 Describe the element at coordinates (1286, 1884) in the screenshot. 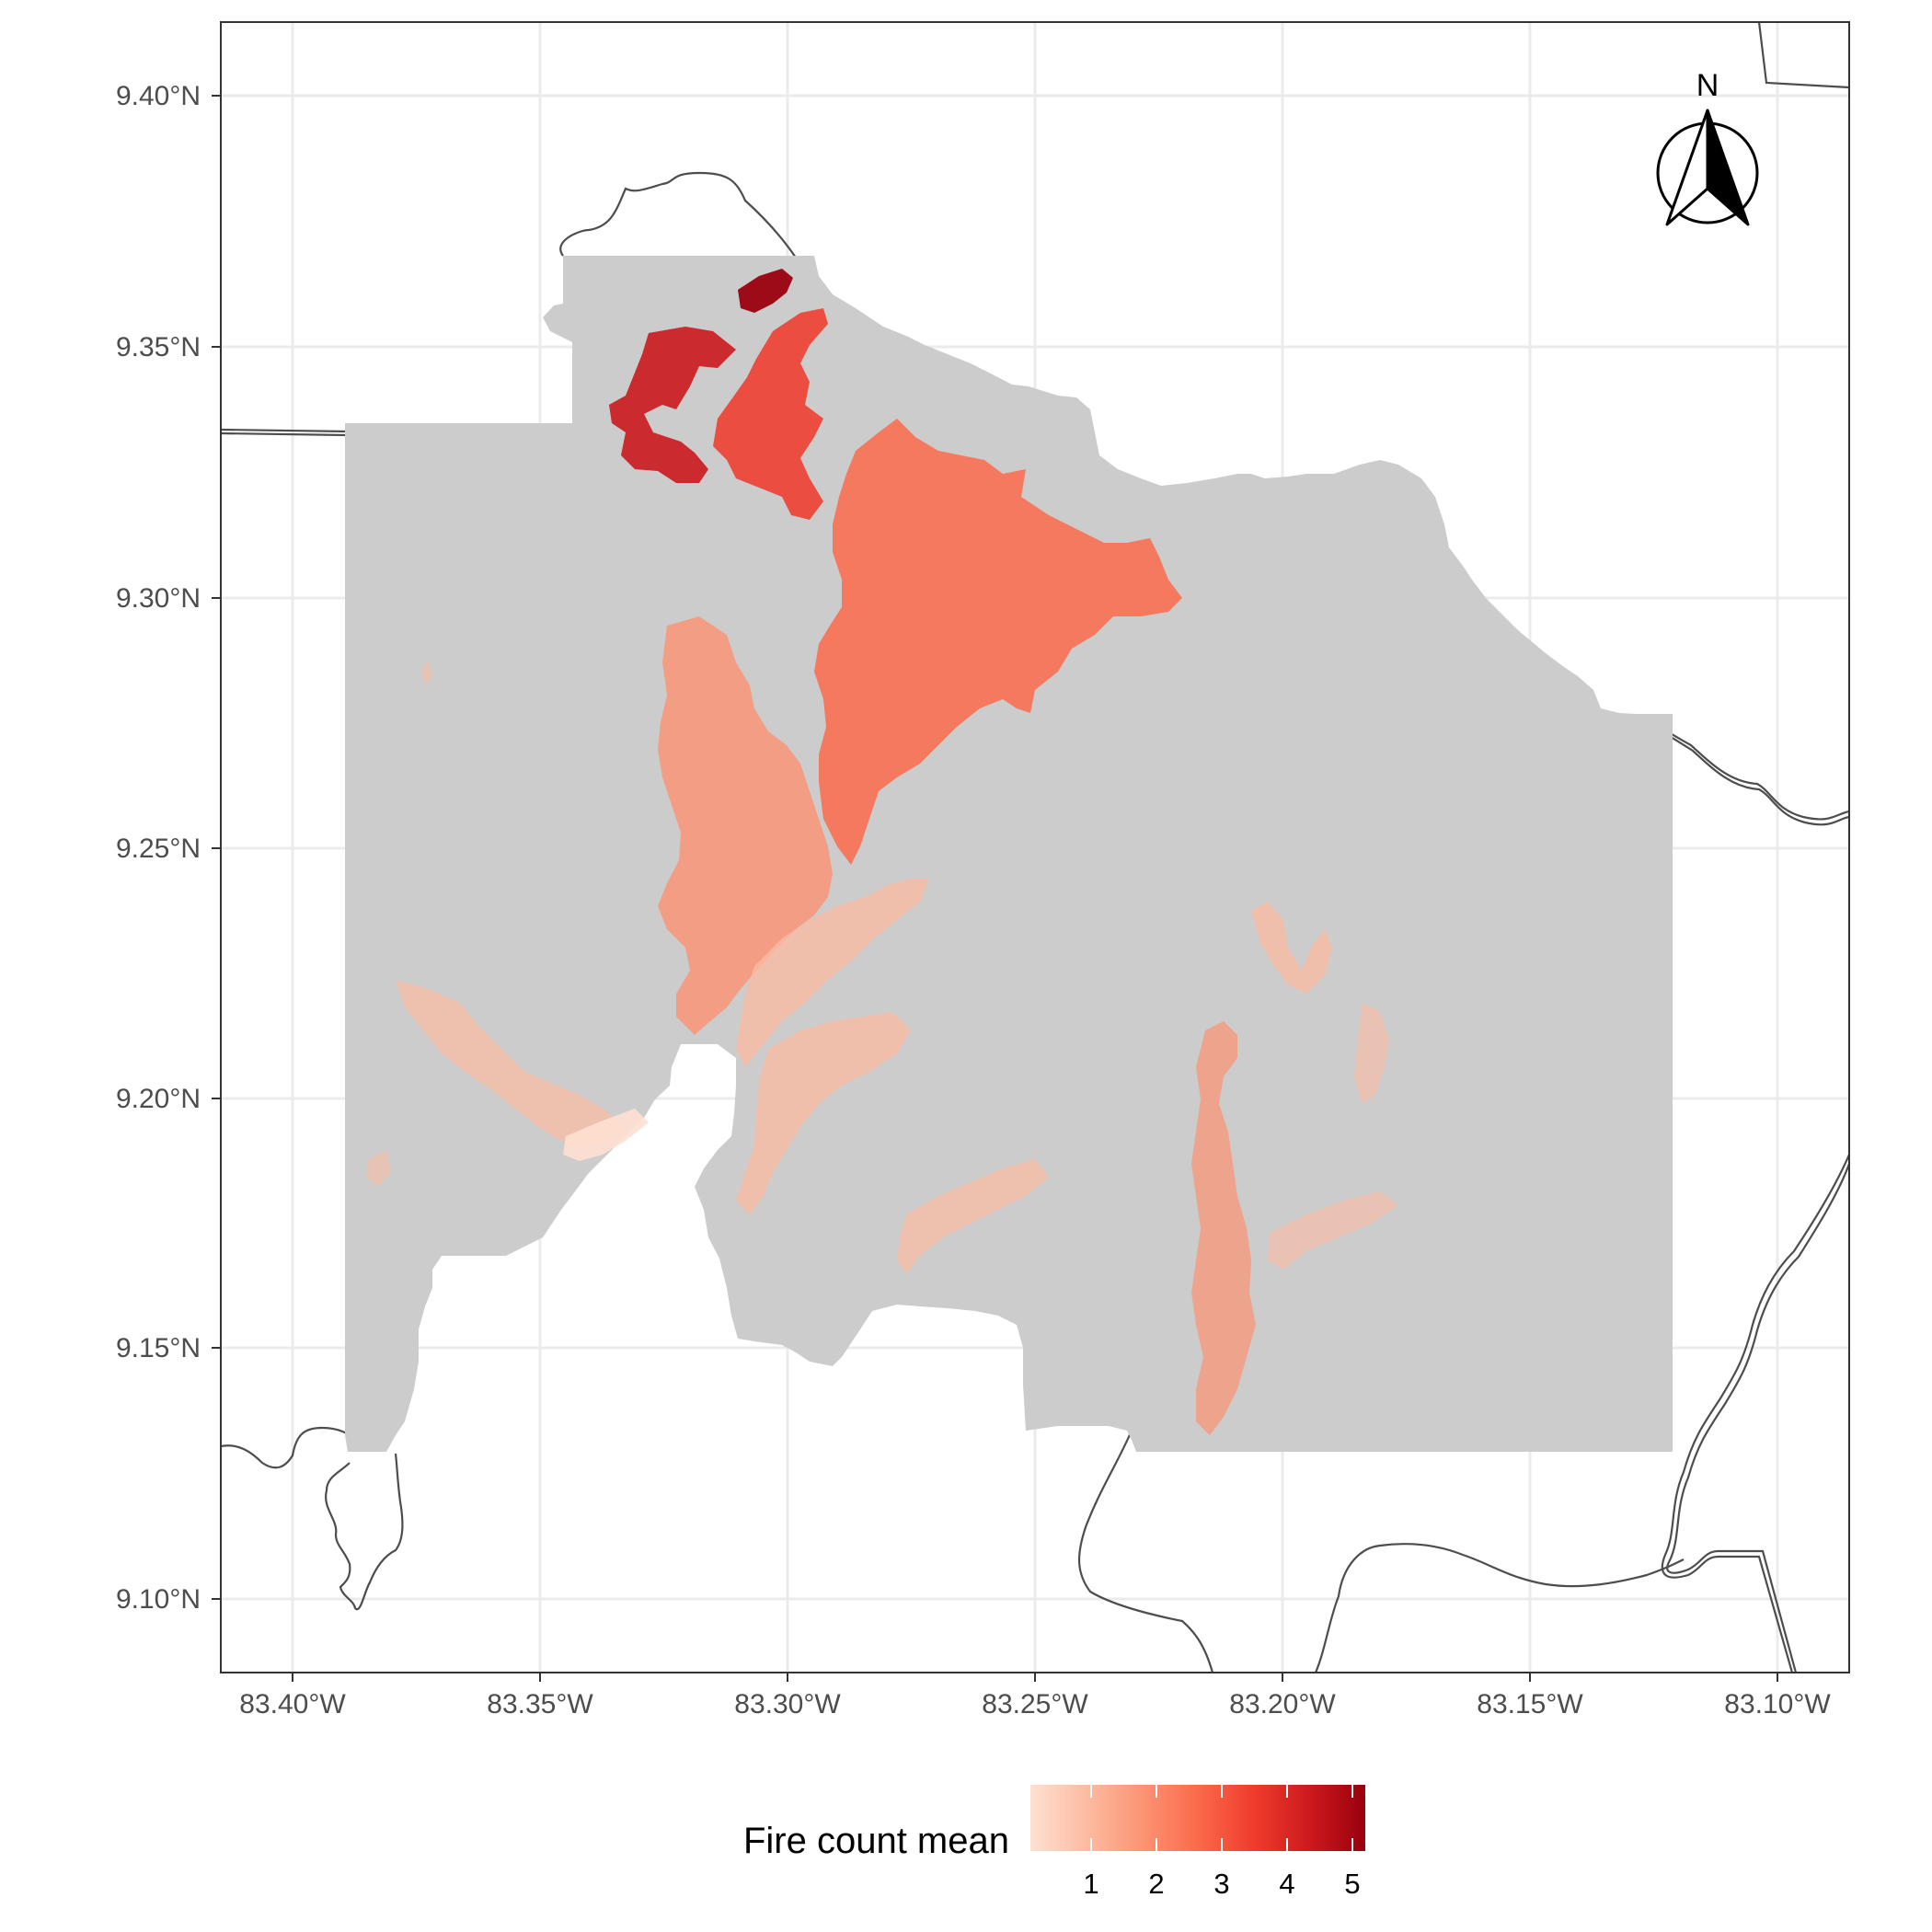

I see `legend-tick-label: 4` at that location.